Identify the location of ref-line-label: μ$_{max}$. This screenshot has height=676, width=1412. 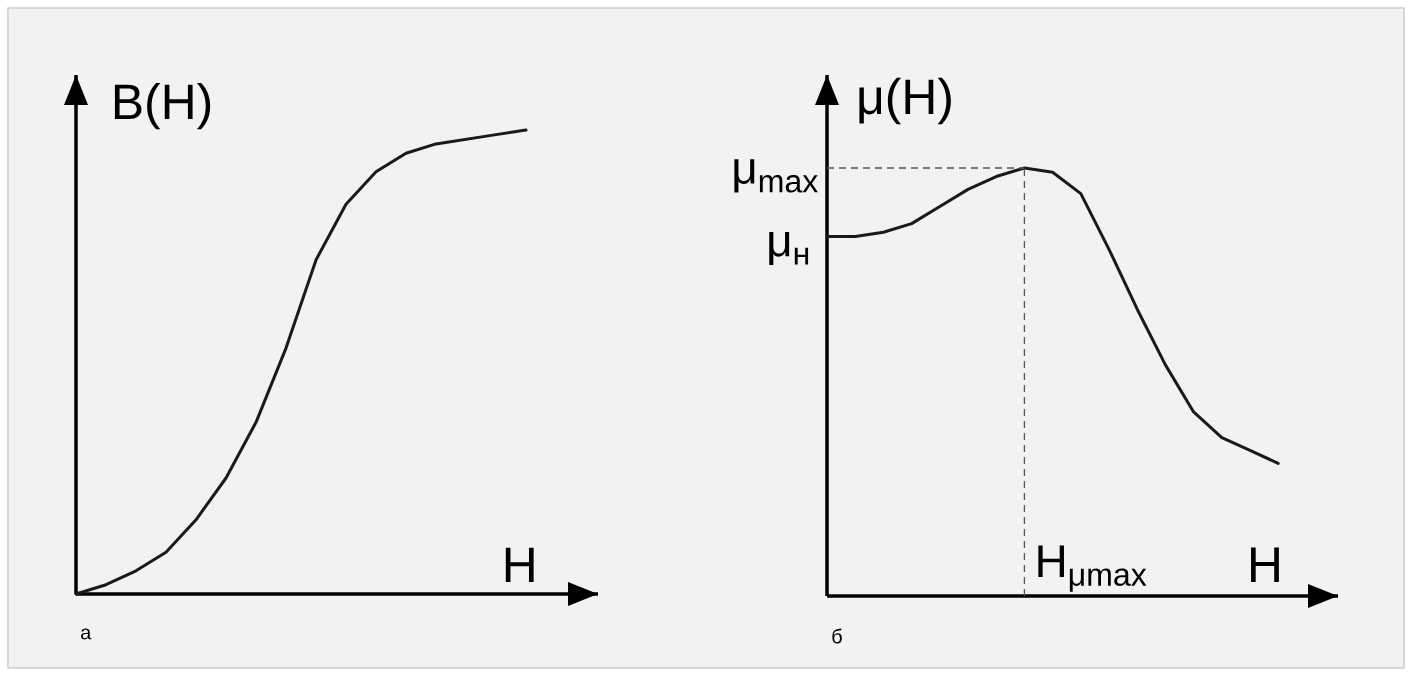
(776, 176).